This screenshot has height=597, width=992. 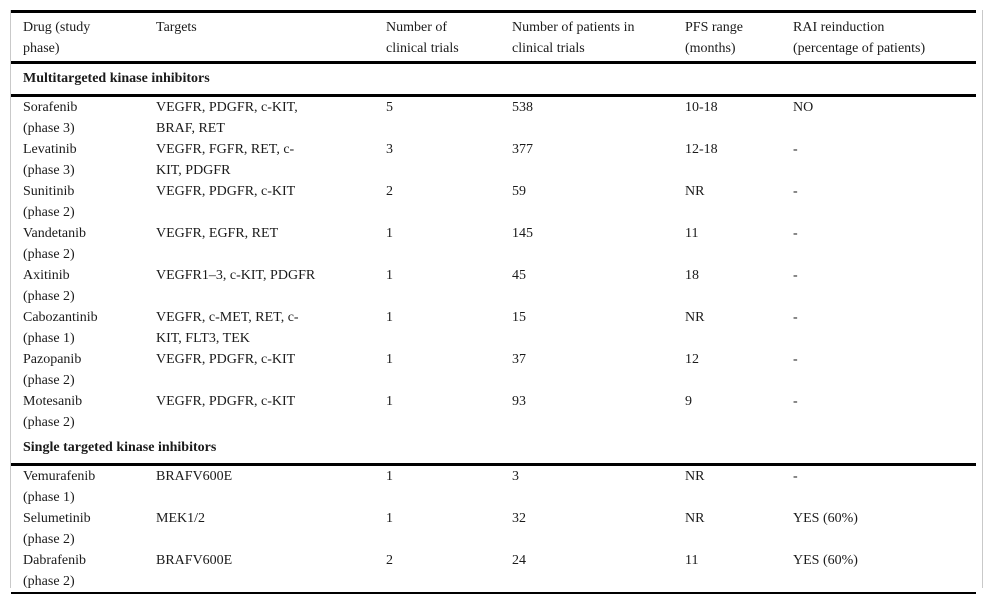 What do you see at coordinates (53, 401) in the screenshot?
I see `drug-name: Motesanib` at bounding box center [53, 401].